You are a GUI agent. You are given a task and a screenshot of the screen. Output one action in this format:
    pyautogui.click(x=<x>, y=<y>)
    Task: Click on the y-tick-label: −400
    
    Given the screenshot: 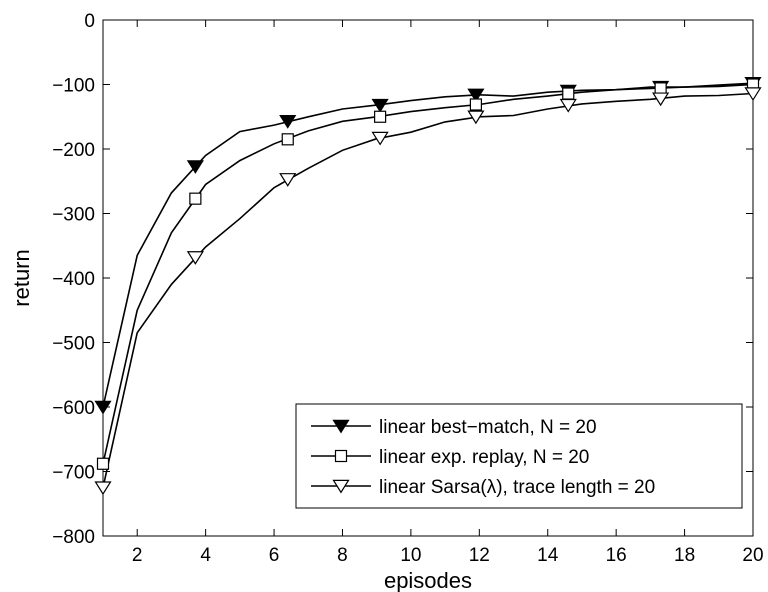 What is the action you would take?
    pyautogui.click(x=73, y=279)
    